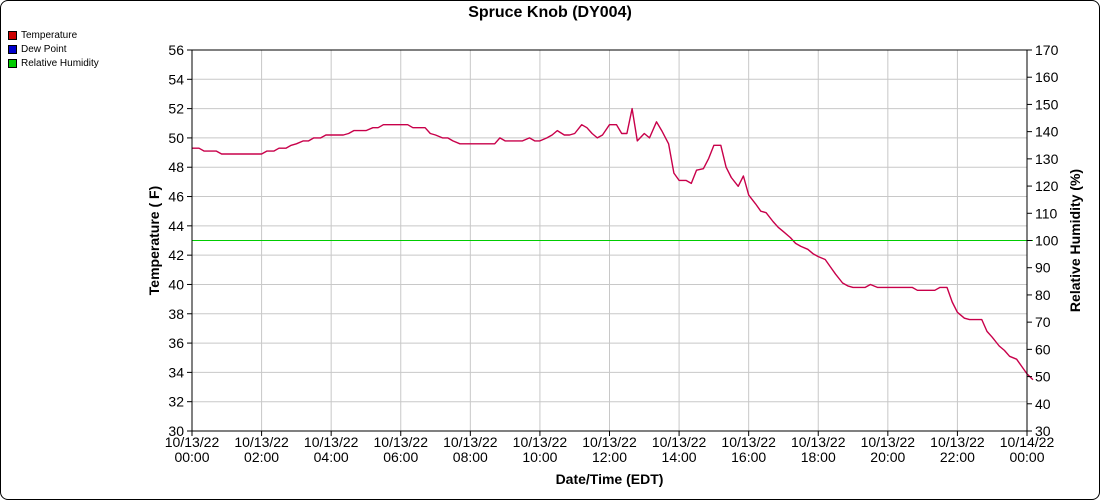 Image resolution: width=1100 pixels, height=500 pixels. What do you see at coordinates (176, 79) in the screenshot?
I see `y-tick-label: 54` at bounding box center [176, 79].